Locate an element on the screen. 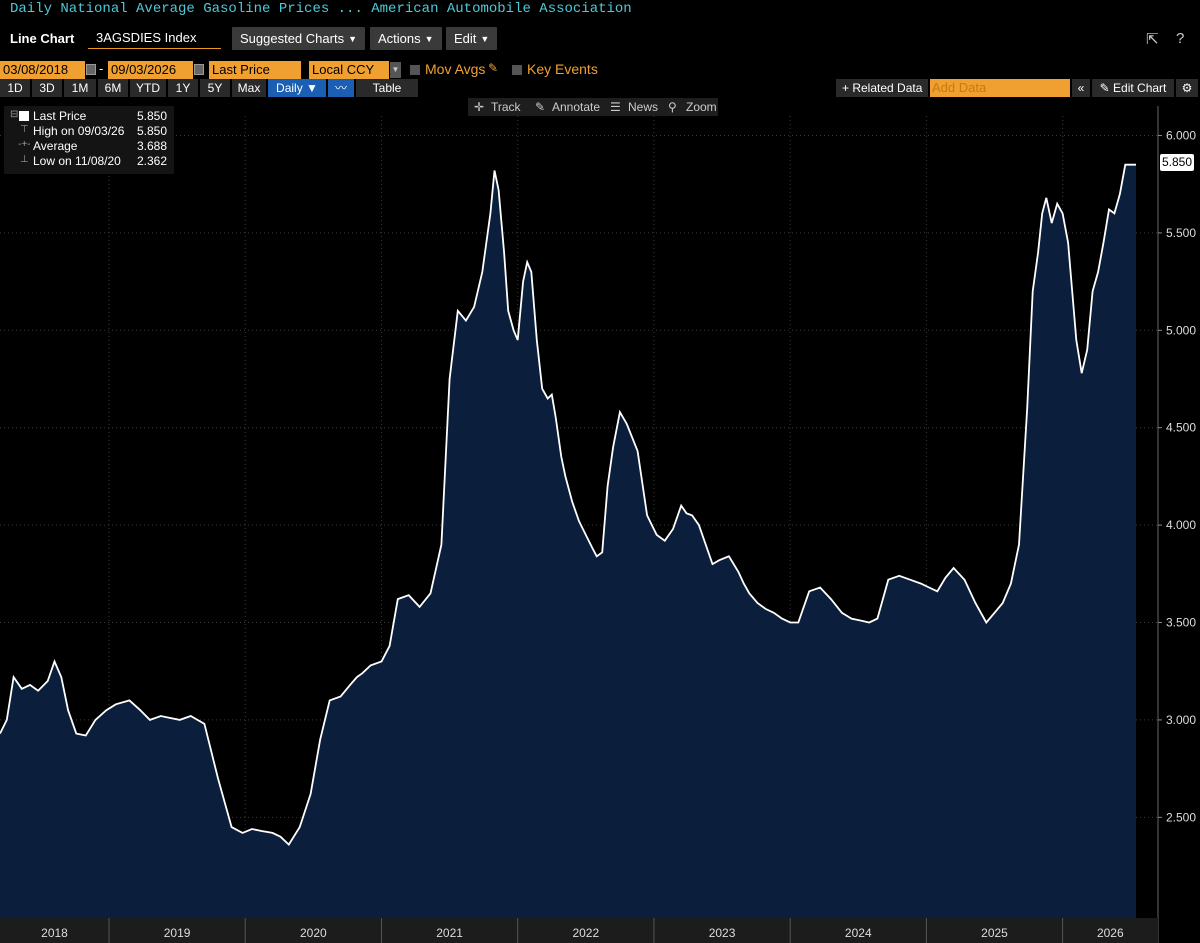 This screenshot has width=1200, height=943. range-max: Max is located at coordinates (249, 88).